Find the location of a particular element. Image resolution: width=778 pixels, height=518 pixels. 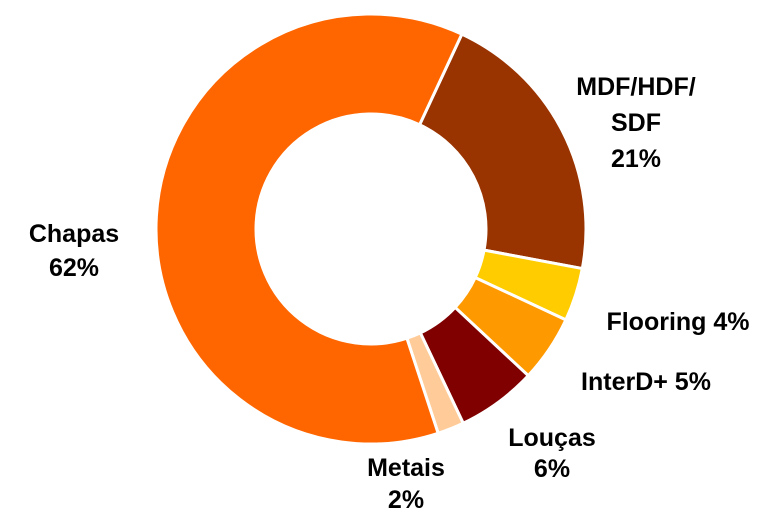

label-line: Louças is located at coordinates (552, 438).